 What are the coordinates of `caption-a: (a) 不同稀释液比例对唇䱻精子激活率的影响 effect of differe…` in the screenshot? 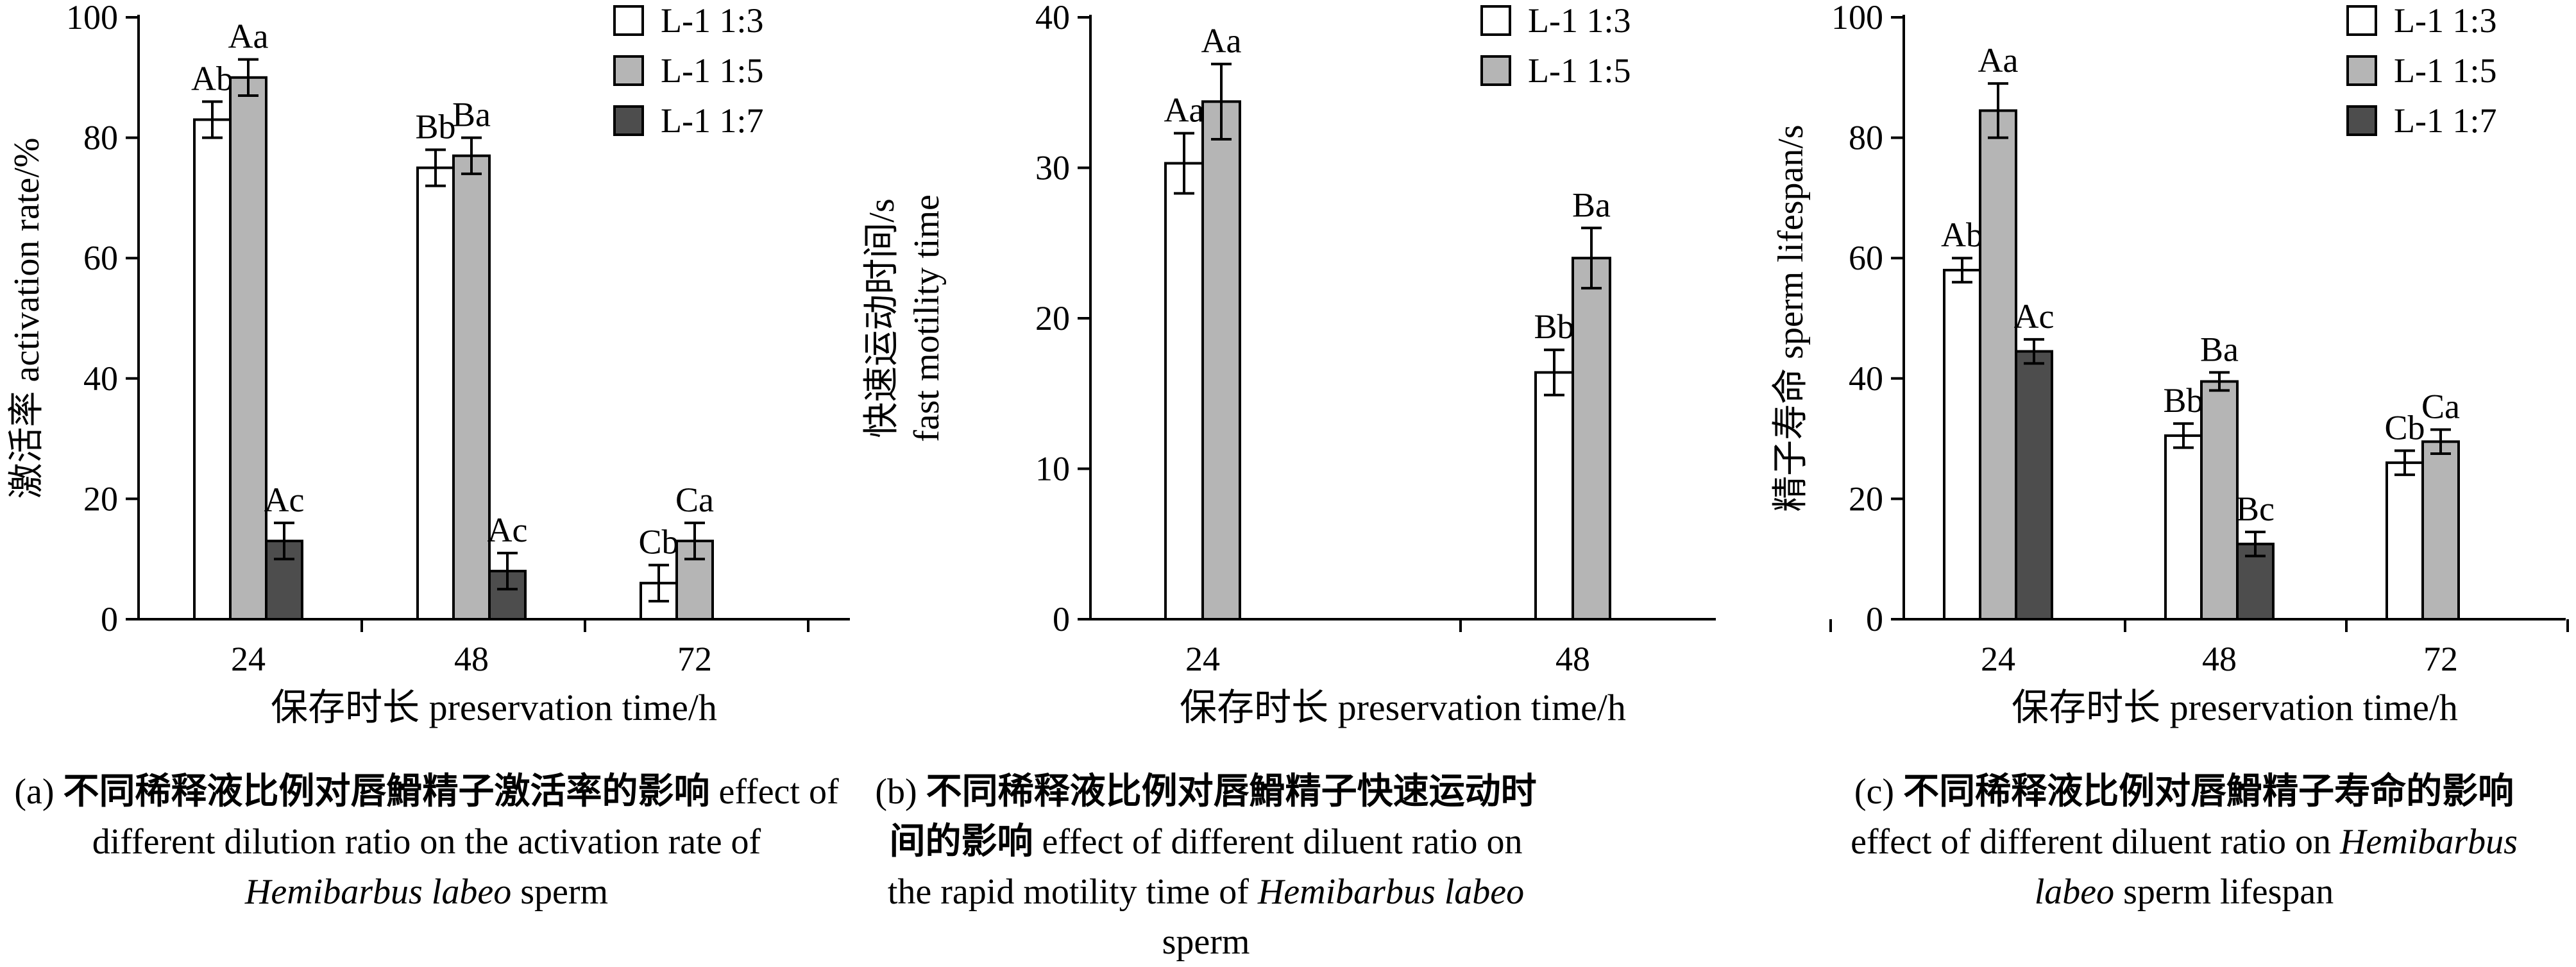 It's located at (426, 842).